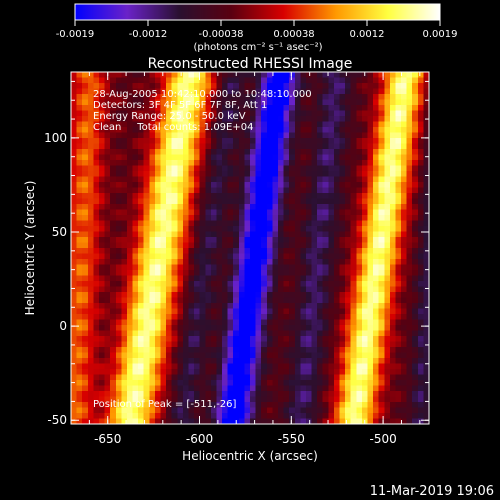 The width and height of the screenshot is (500, 500). What do you see at coordinates (165, 404) in the screenshot?
I see `peak-position-label: Position of Peak = [-511,-26]` at bounding box center [165, 404].